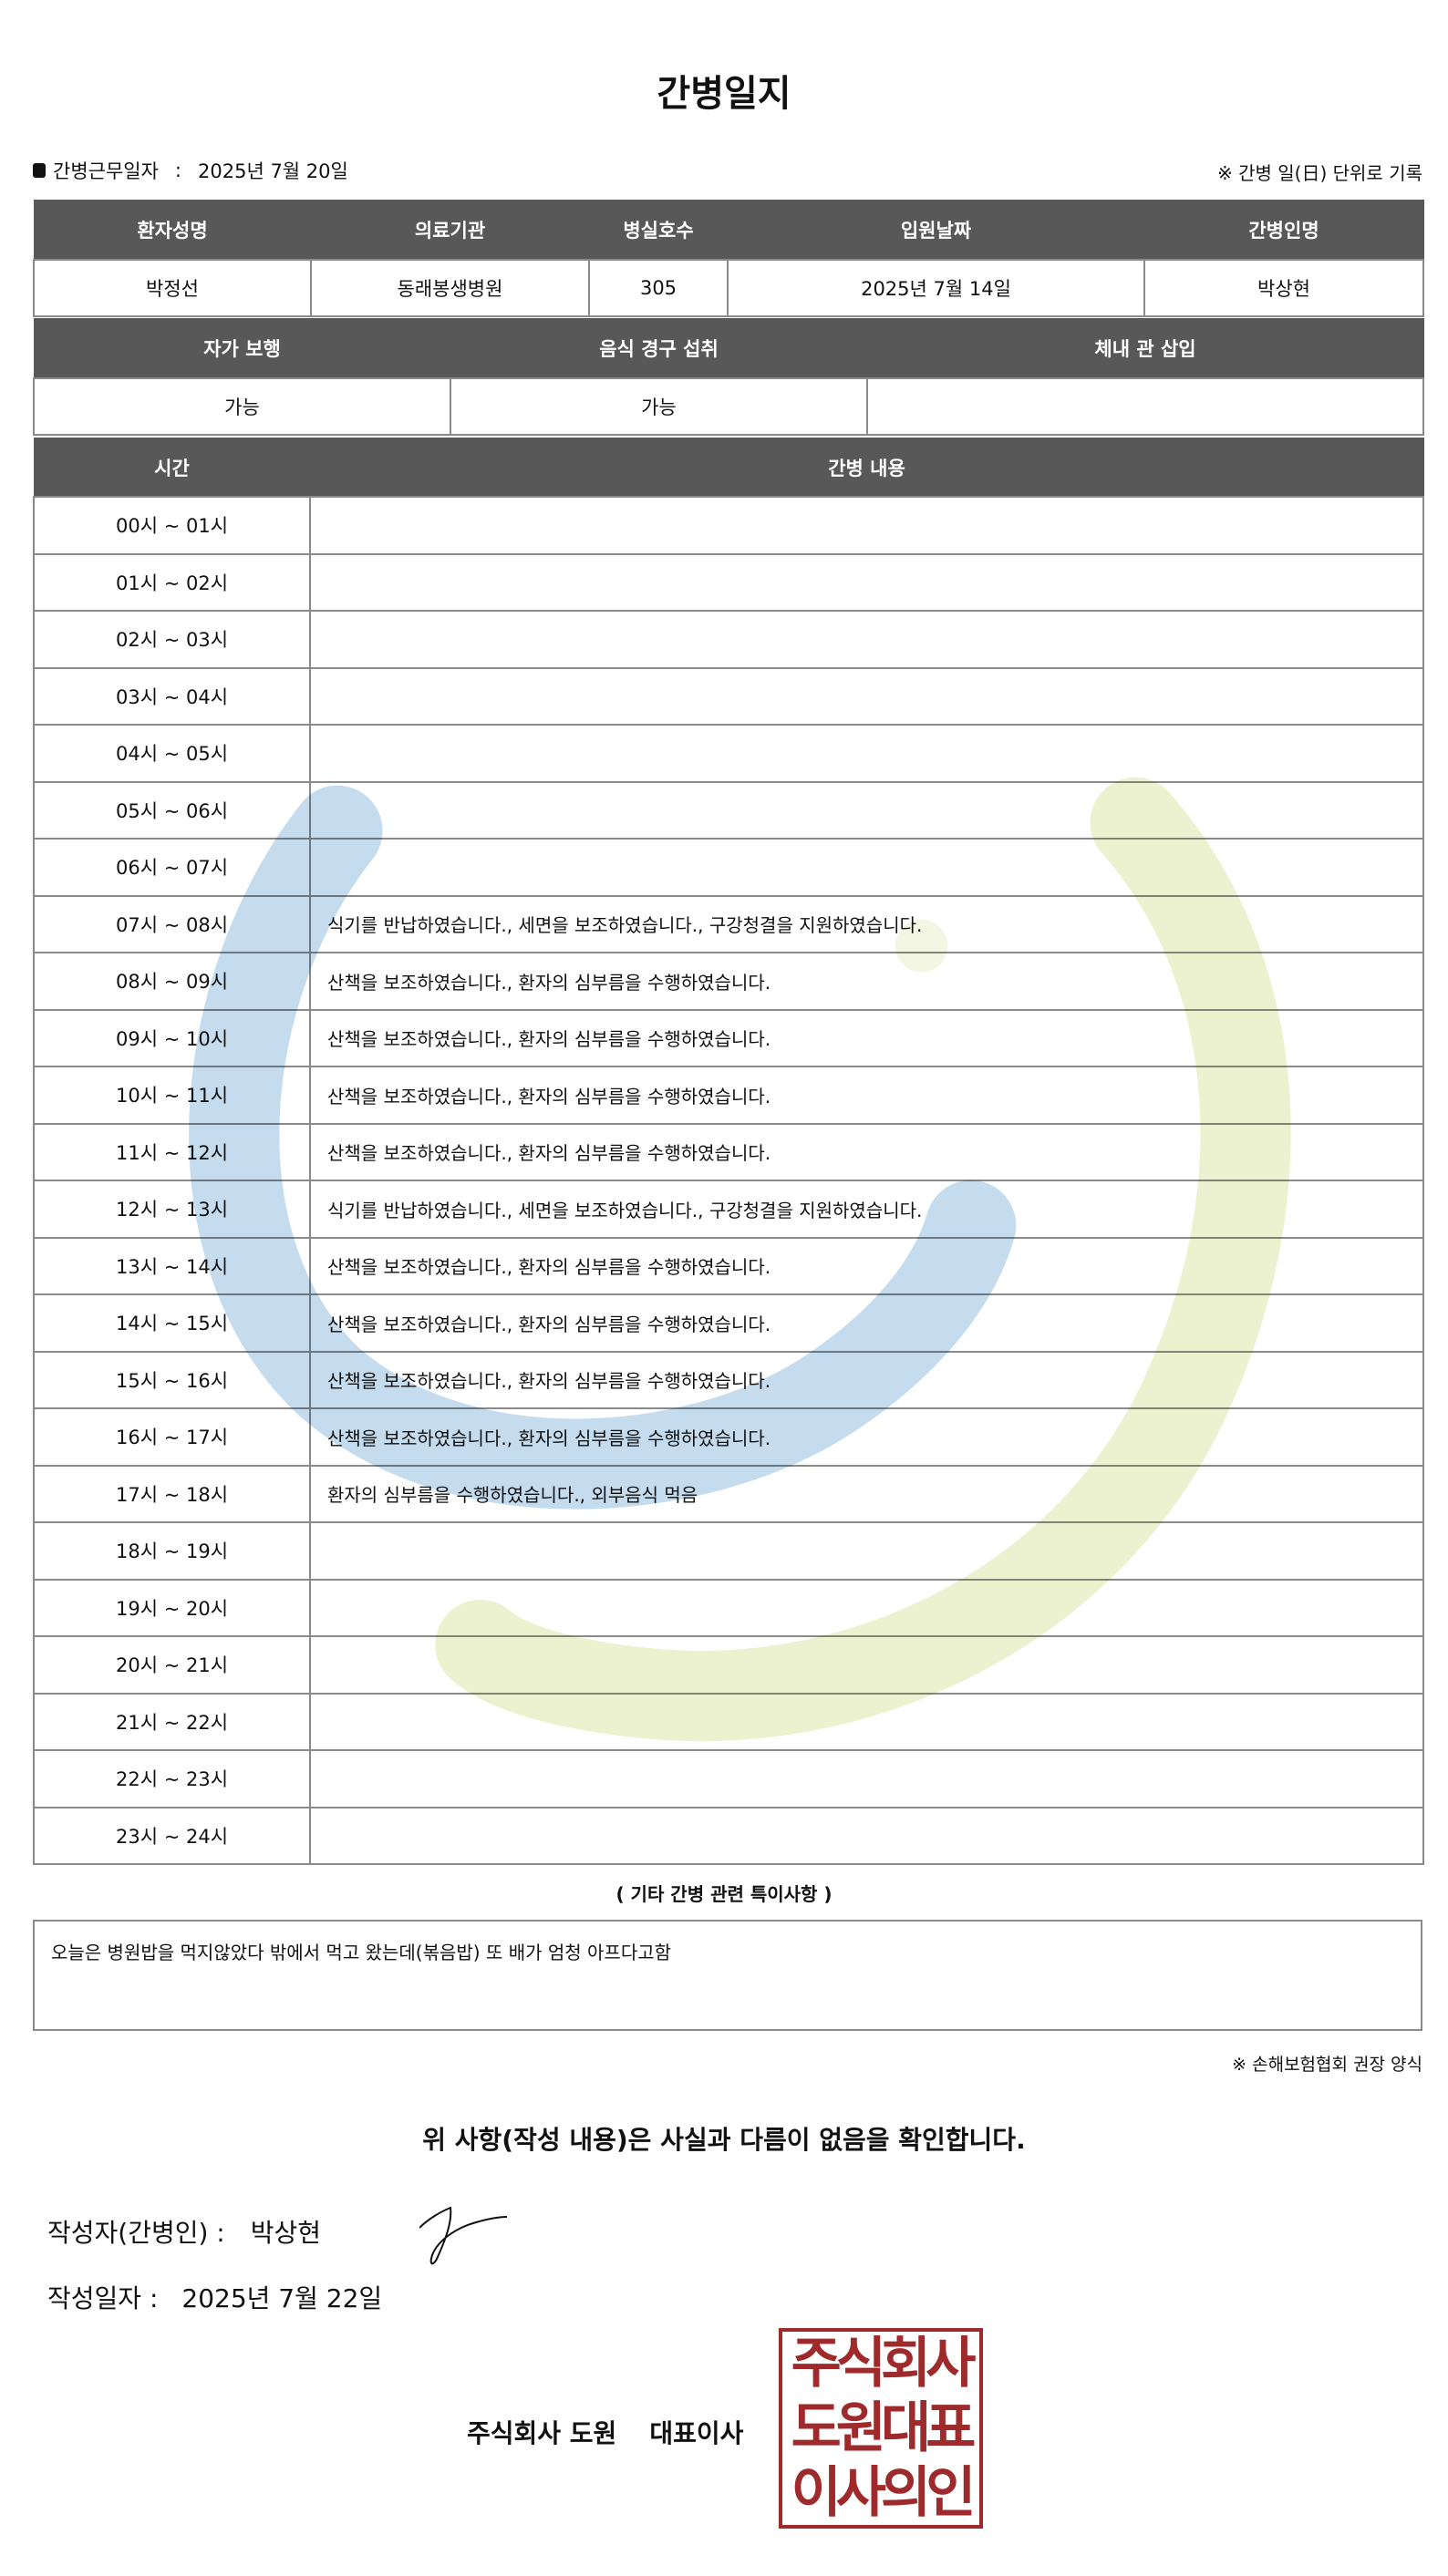 The image size is (1448, 2576). Describe the element at coordinates (1145, 406) in the screenshot. I see `cell-value` at that location.